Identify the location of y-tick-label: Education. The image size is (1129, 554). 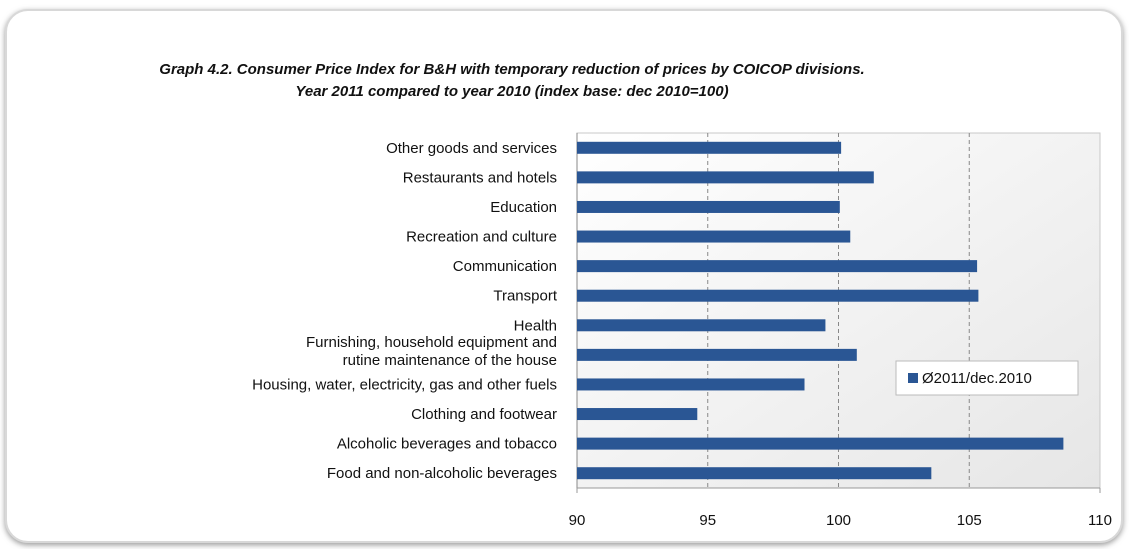
(523, 207).